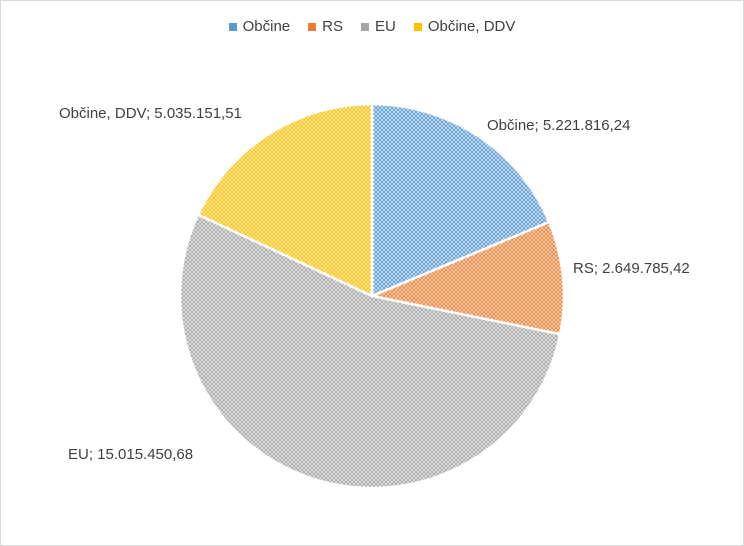 The image size is (744, 546). What do you see at coordinates (631, 268) in the screenshot?
I see `data-label-rs: RS; 2.649.785,42` at bounding box center [631, 268].